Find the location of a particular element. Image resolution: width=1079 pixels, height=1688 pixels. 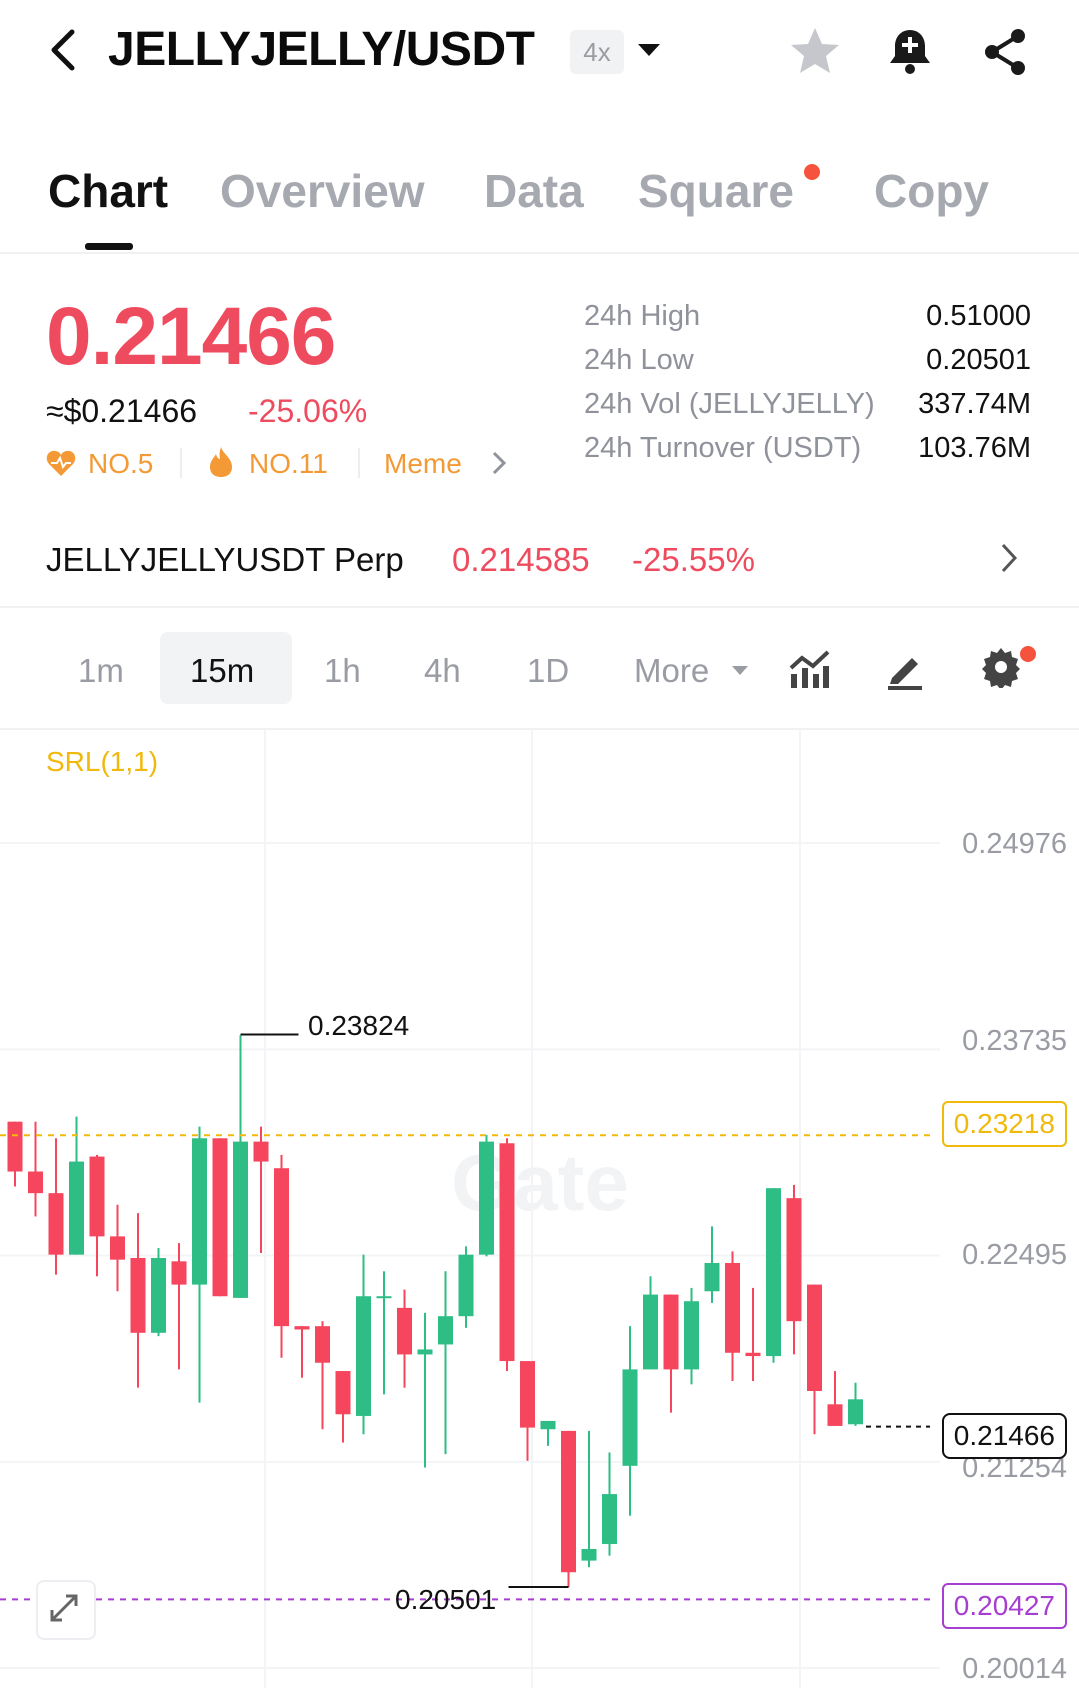

leverage-badge: 4x is located at coordinates (597, 52).